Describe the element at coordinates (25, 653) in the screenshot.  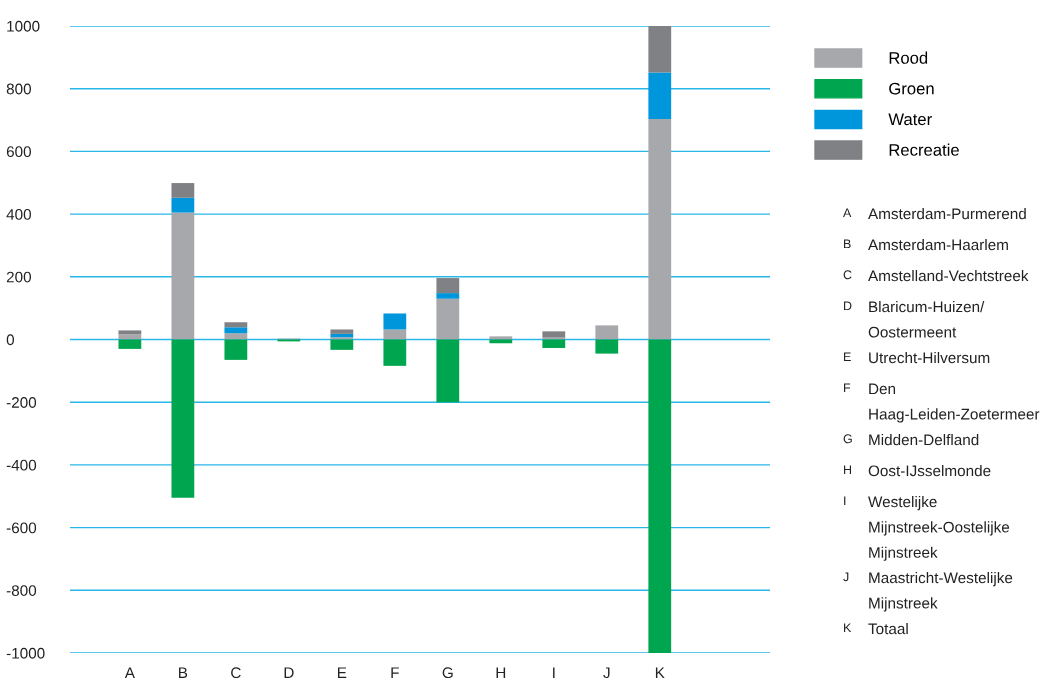
I see `y-tick-label: -1000` at that location.